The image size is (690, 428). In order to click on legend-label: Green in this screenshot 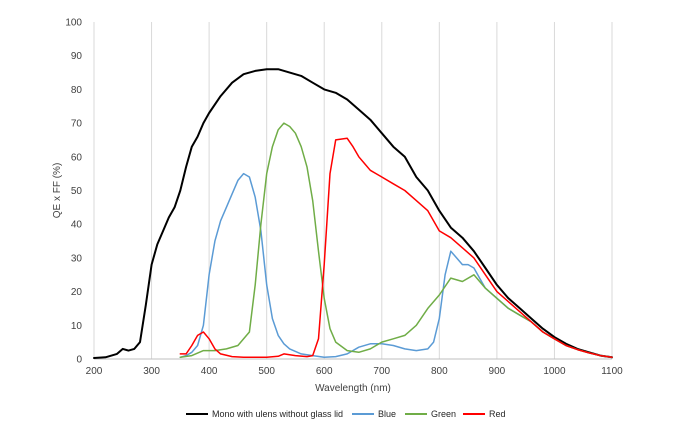, I will do `click(443, 414)`.